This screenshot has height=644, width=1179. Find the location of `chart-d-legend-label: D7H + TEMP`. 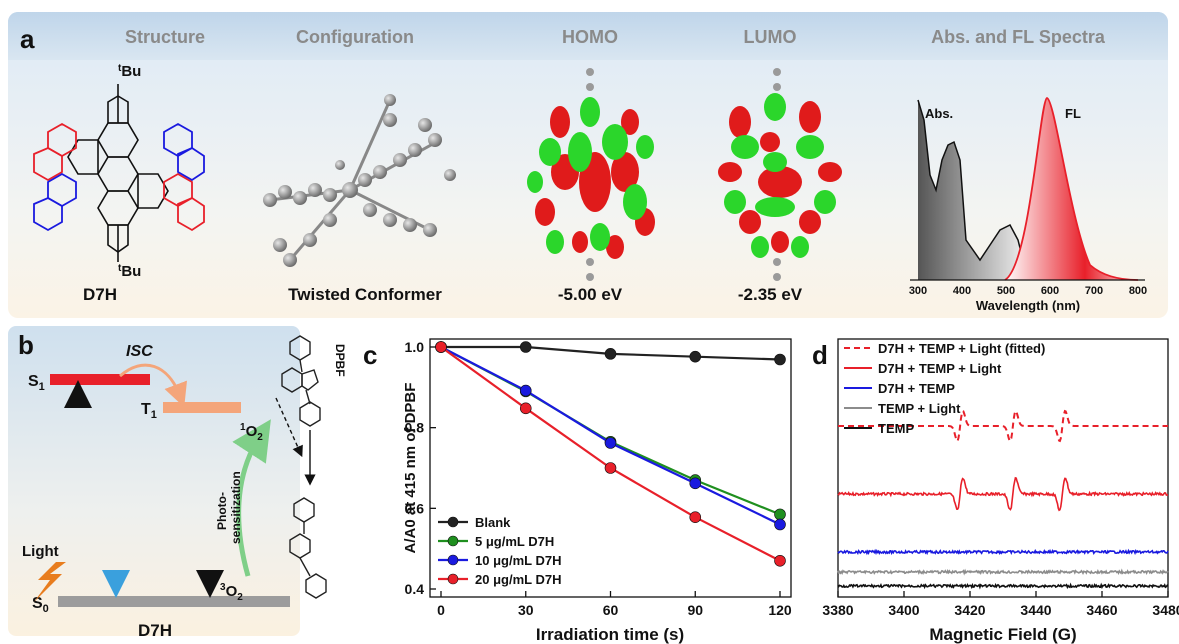

chart-d-legend-label: D7H + TEMP is located at coordinates (916, 388).